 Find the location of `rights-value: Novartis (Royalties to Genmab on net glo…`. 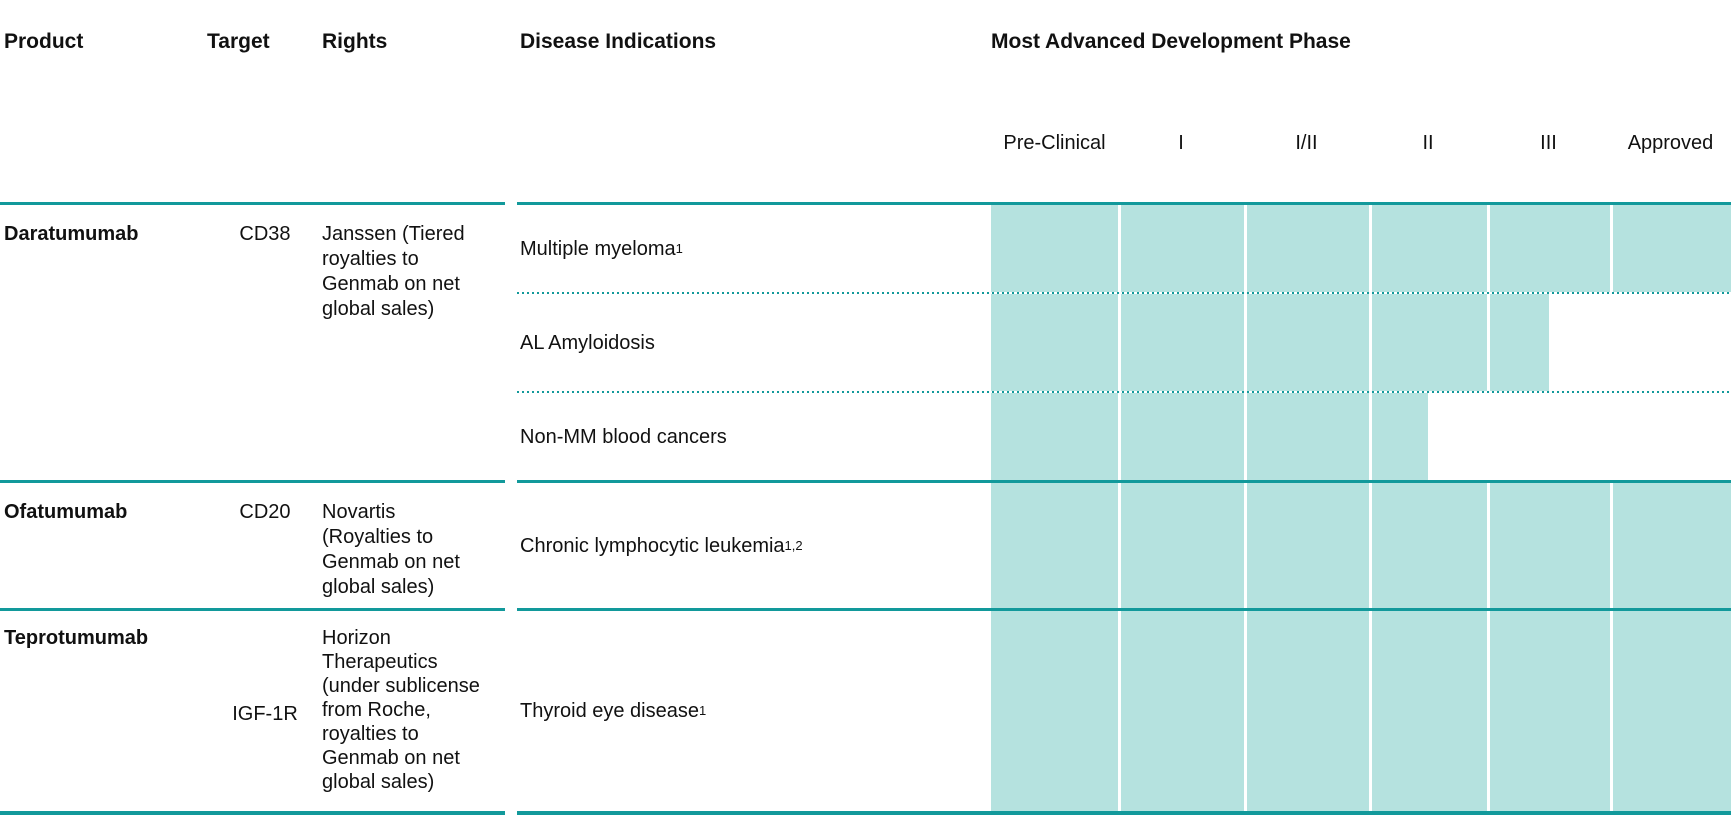

rights-value: Novartis (Royalties to Genmab on net glo… is located at coordinates (391, 549).